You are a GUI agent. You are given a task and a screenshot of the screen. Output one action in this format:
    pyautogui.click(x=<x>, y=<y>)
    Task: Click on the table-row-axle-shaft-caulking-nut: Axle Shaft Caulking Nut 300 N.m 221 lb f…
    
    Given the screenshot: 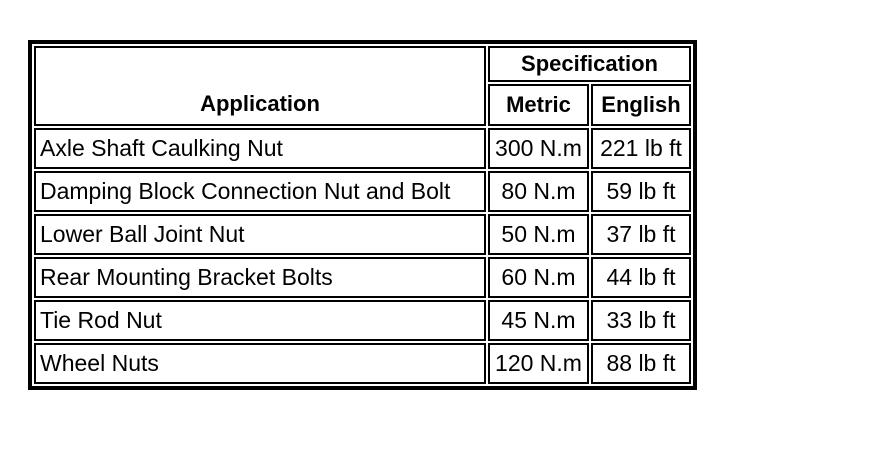 What is the action you would take?
    pyautogui.click(x=362, y=148)
    